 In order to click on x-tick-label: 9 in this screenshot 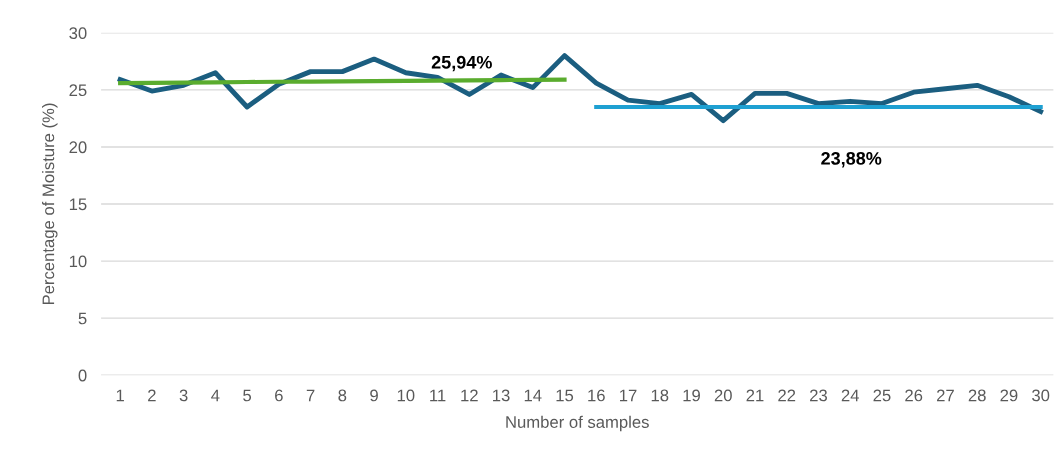, I will do `click(374, 395)`.